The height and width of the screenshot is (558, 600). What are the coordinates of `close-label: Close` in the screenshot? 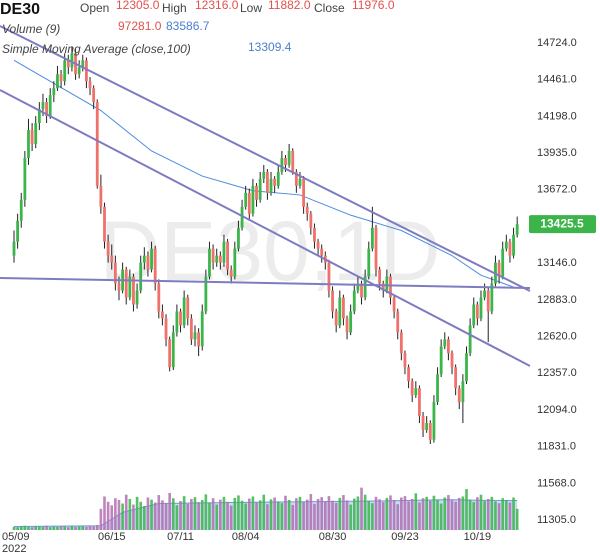 It's located at (329, 8).